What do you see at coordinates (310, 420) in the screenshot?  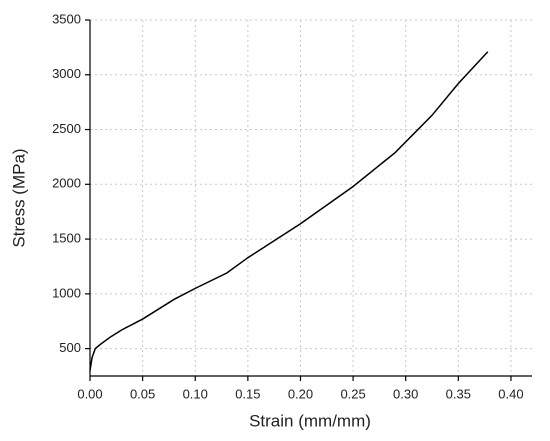 I see `x-axis-title: Strain (mm/mm)` at bounding box center [310, 420].